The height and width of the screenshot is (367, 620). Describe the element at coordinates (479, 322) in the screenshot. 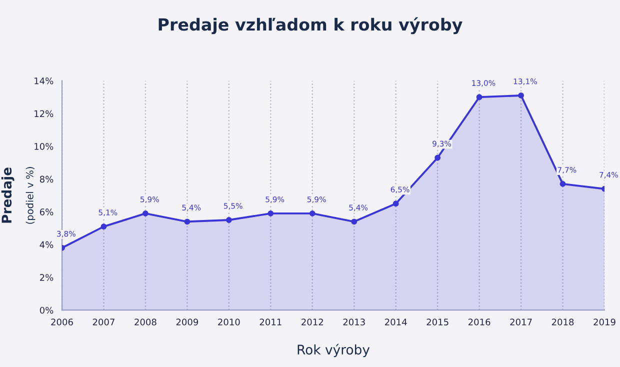

I see `x-tick-label: 2016` at that location.